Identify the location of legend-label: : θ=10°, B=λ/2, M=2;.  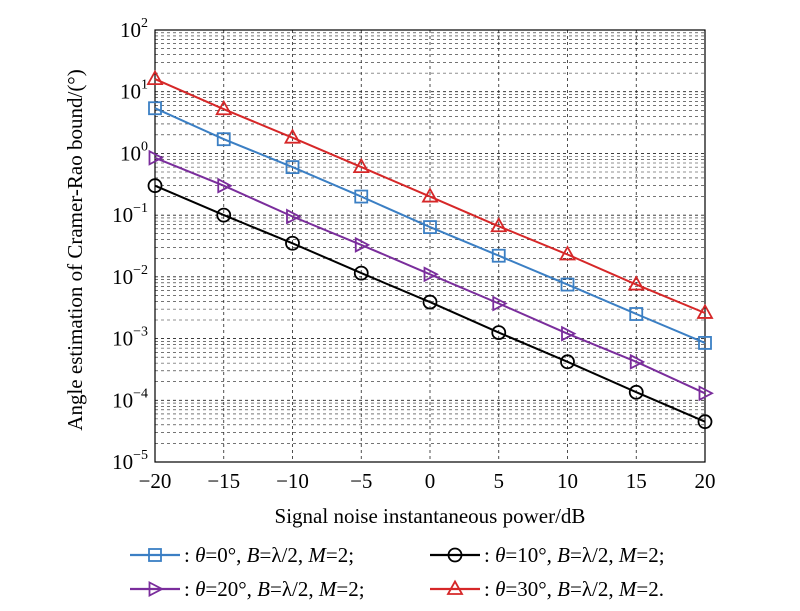
(574, 555).